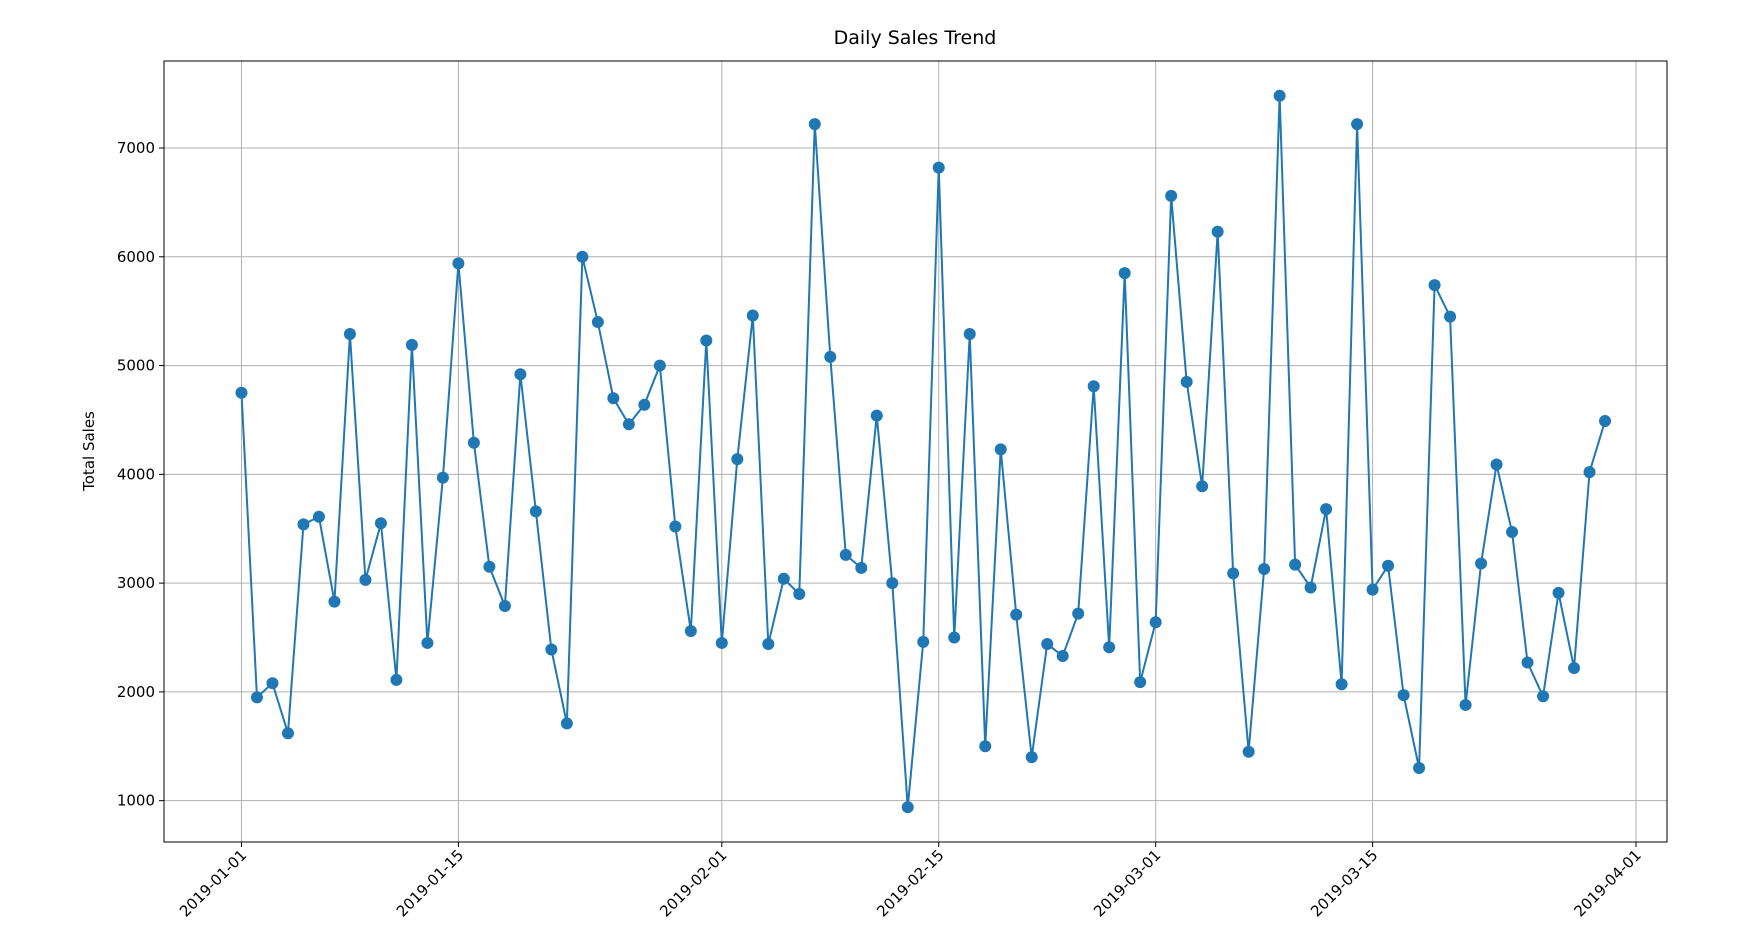  What do you see at coordinates (430, 883) in the screenshot?
I see `x-tick-label: 2019-01-15` at bounding box center [430, 883].